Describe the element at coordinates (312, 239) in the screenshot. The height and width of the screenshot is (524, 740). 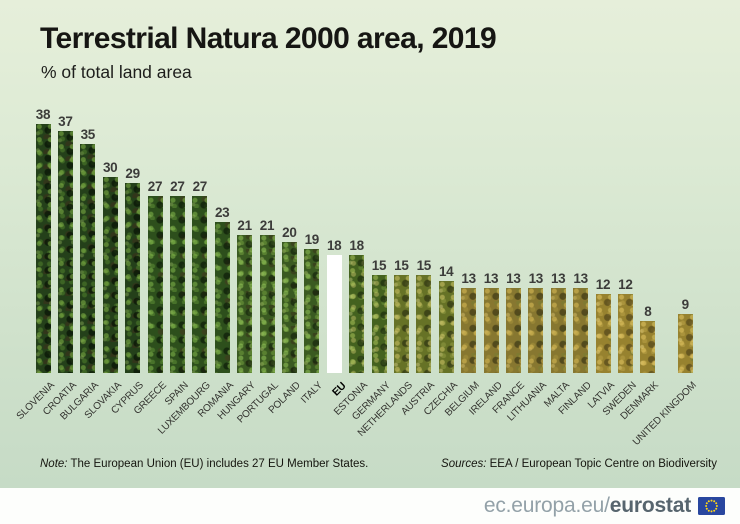
I see `bar-value: 19` at that location.